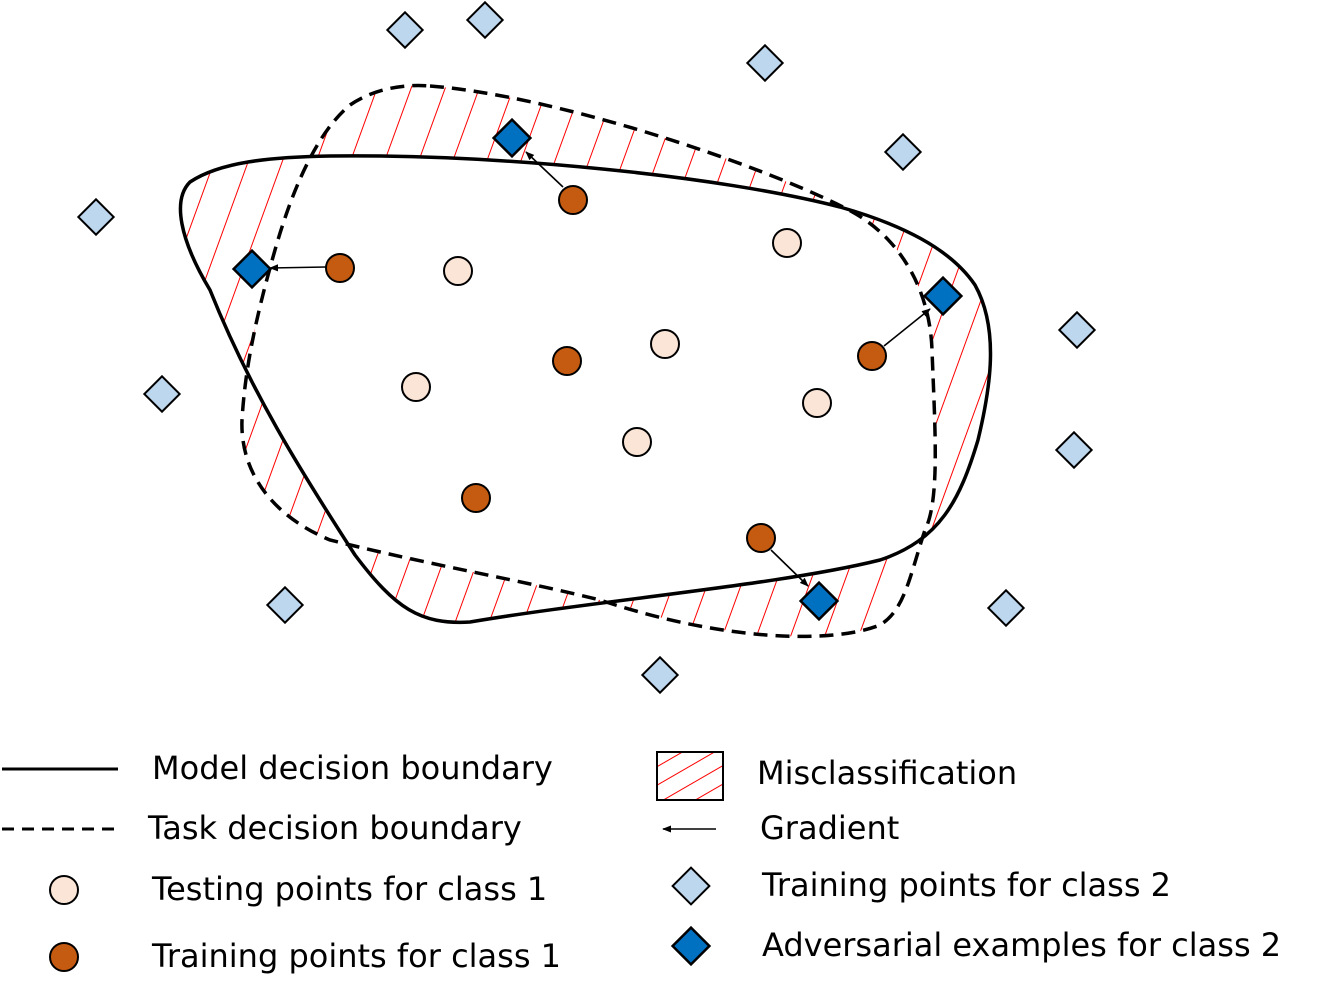 The width and height of the screenshot is (1324, 996). Describe the element at coordinates (352, 768) in the screenshot. I see `legend-model-boundary-label: Model decision boundary` at that location.